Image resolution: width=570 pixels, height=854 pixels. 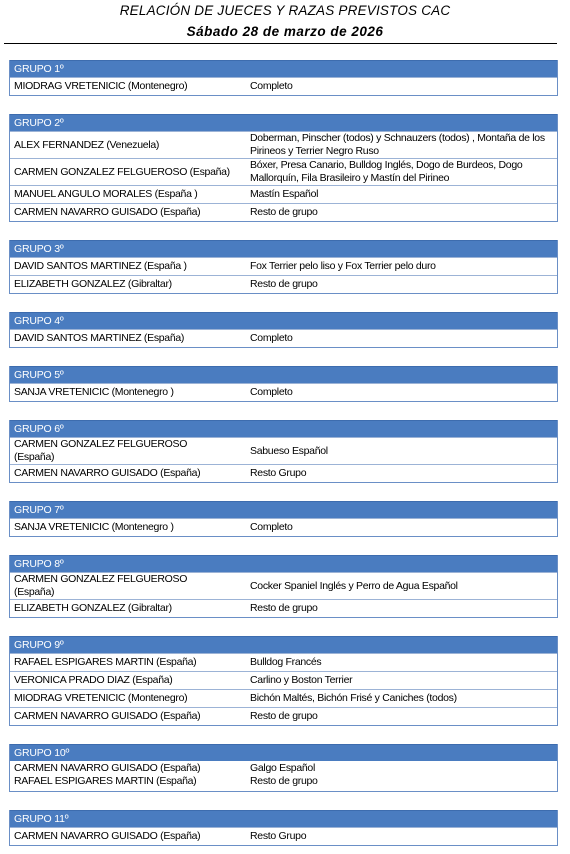 I want to click on table-row: DAVID SANTOS MARTINEZ (España) Completo, so click(x=283, y=338).